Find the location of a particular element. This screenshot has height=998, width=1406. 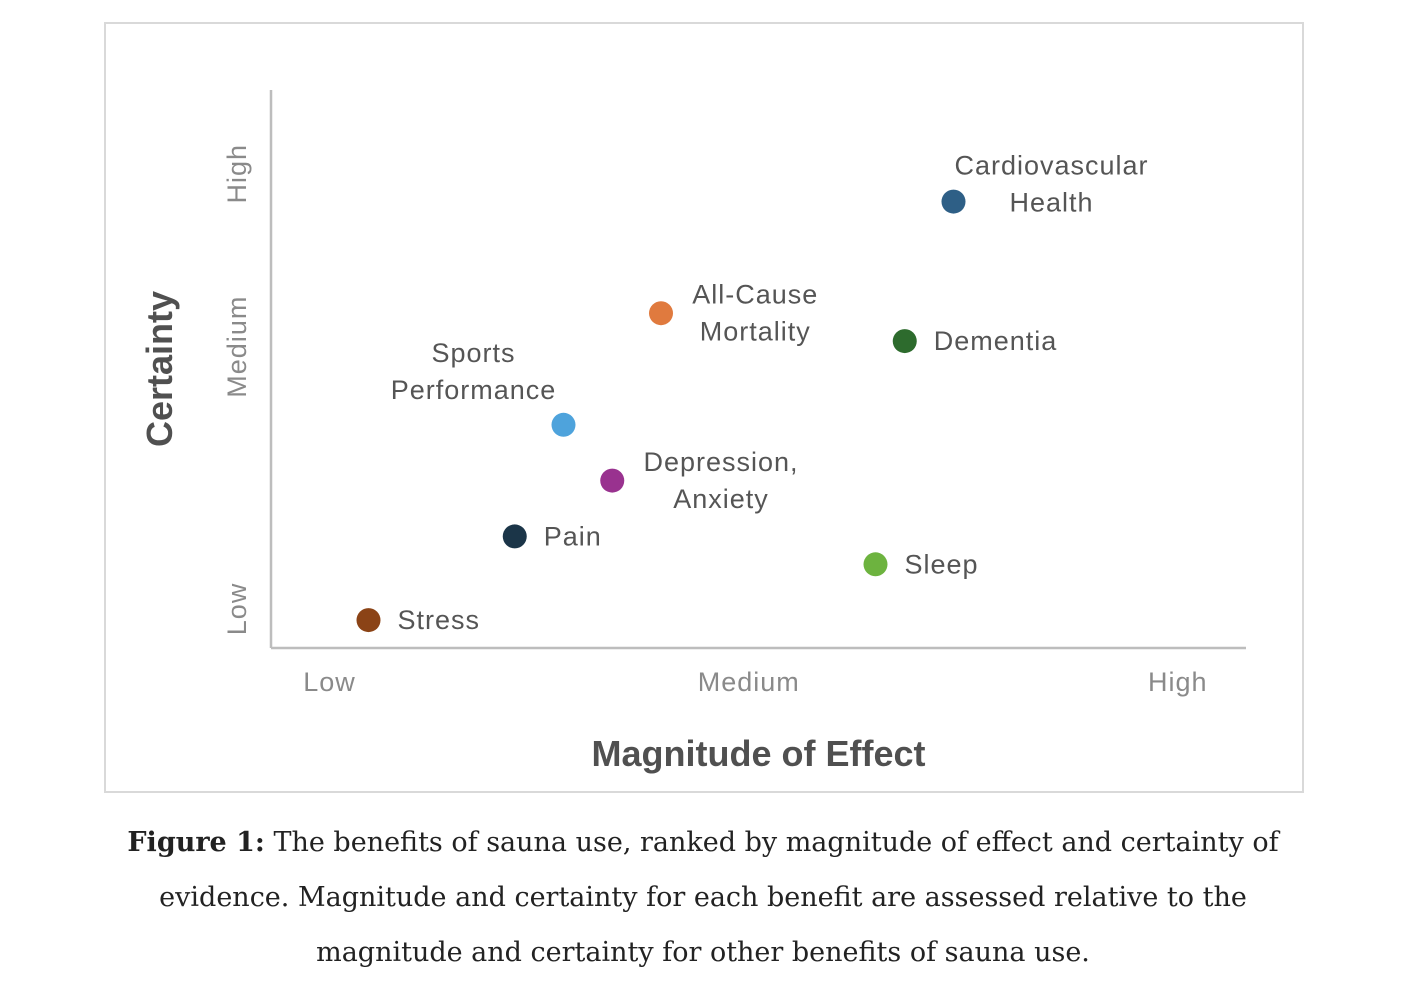

x-axis-title: Magnitude of Effect is located at coordinates (759, 753).